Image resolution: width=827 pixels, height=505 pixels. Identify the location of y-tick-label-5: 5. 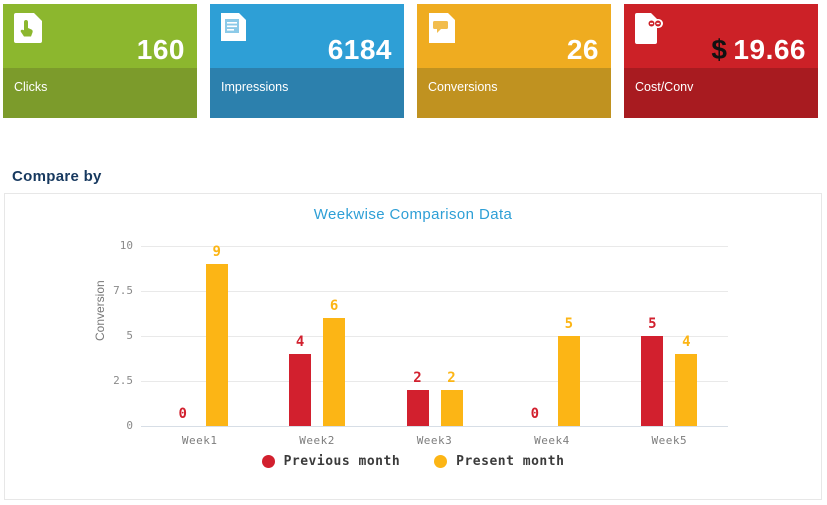
(129, 335).